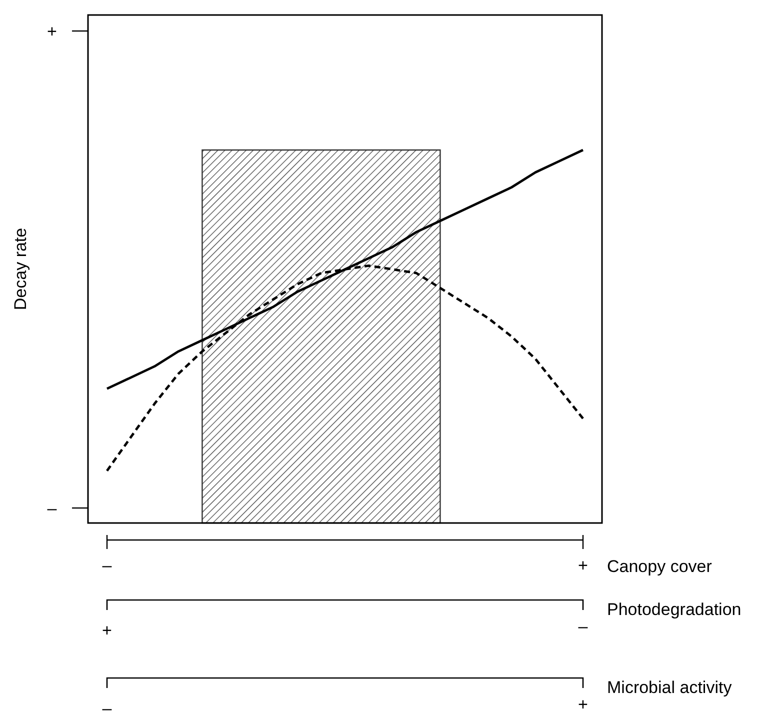  I want to click on y-axis-title: Decay rate, so click(20, 269).